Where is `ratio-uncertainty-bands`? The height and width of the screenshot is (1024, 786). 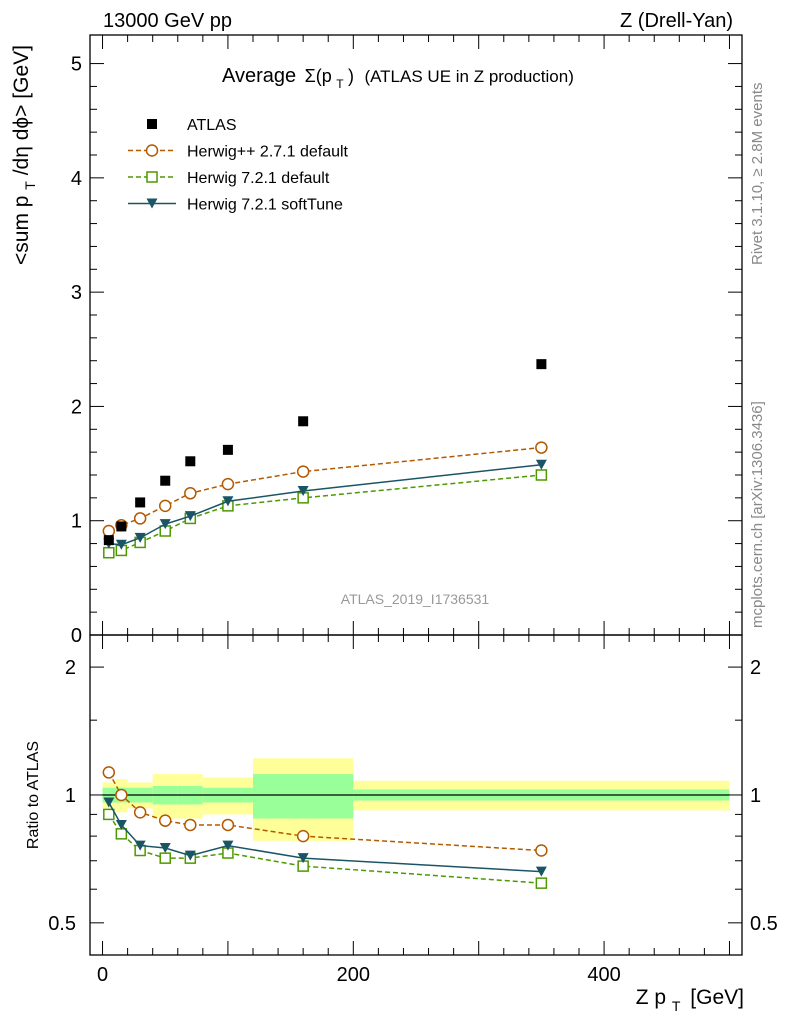
ratio-uncertainty-bands is located at coordinates (416, 799).